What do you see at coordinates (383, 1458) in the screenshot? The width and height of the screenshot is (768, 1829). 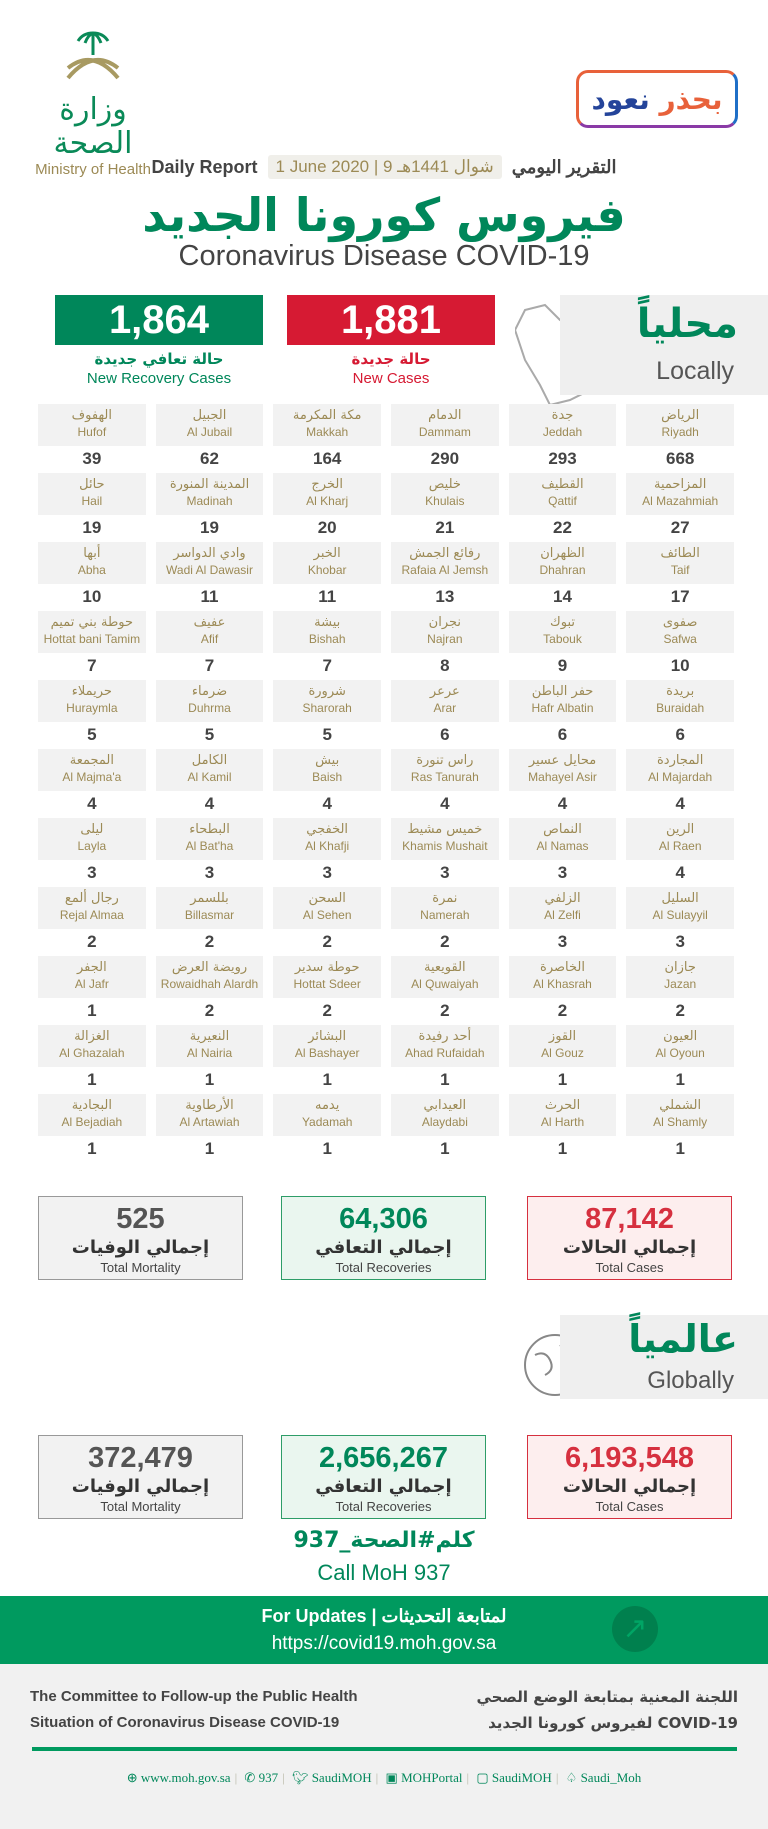 I see `value: 2,656,267` at bounding box center [383, 1458].